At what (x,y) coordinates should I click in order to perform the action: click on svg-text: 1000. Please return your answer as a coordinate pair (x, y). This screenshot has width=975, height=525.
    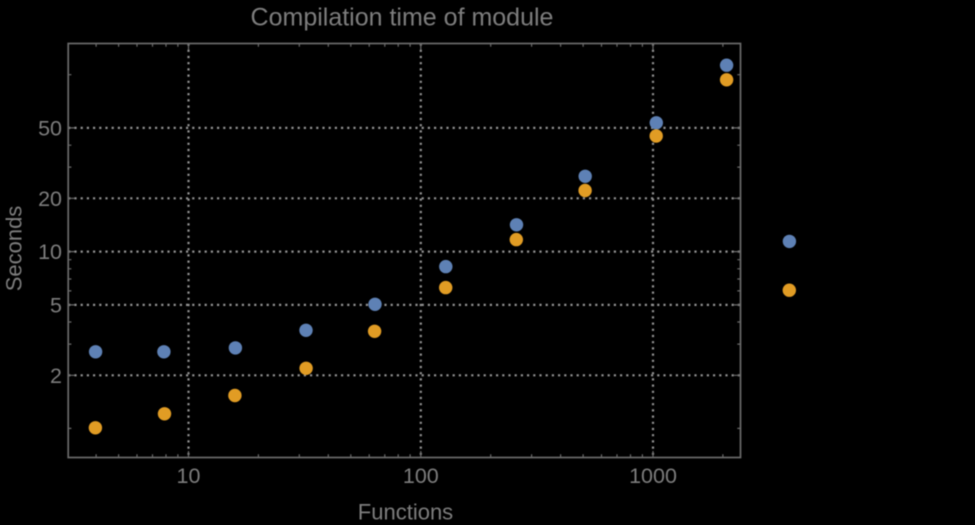
    Looking at the image, I should click on (653, 476).